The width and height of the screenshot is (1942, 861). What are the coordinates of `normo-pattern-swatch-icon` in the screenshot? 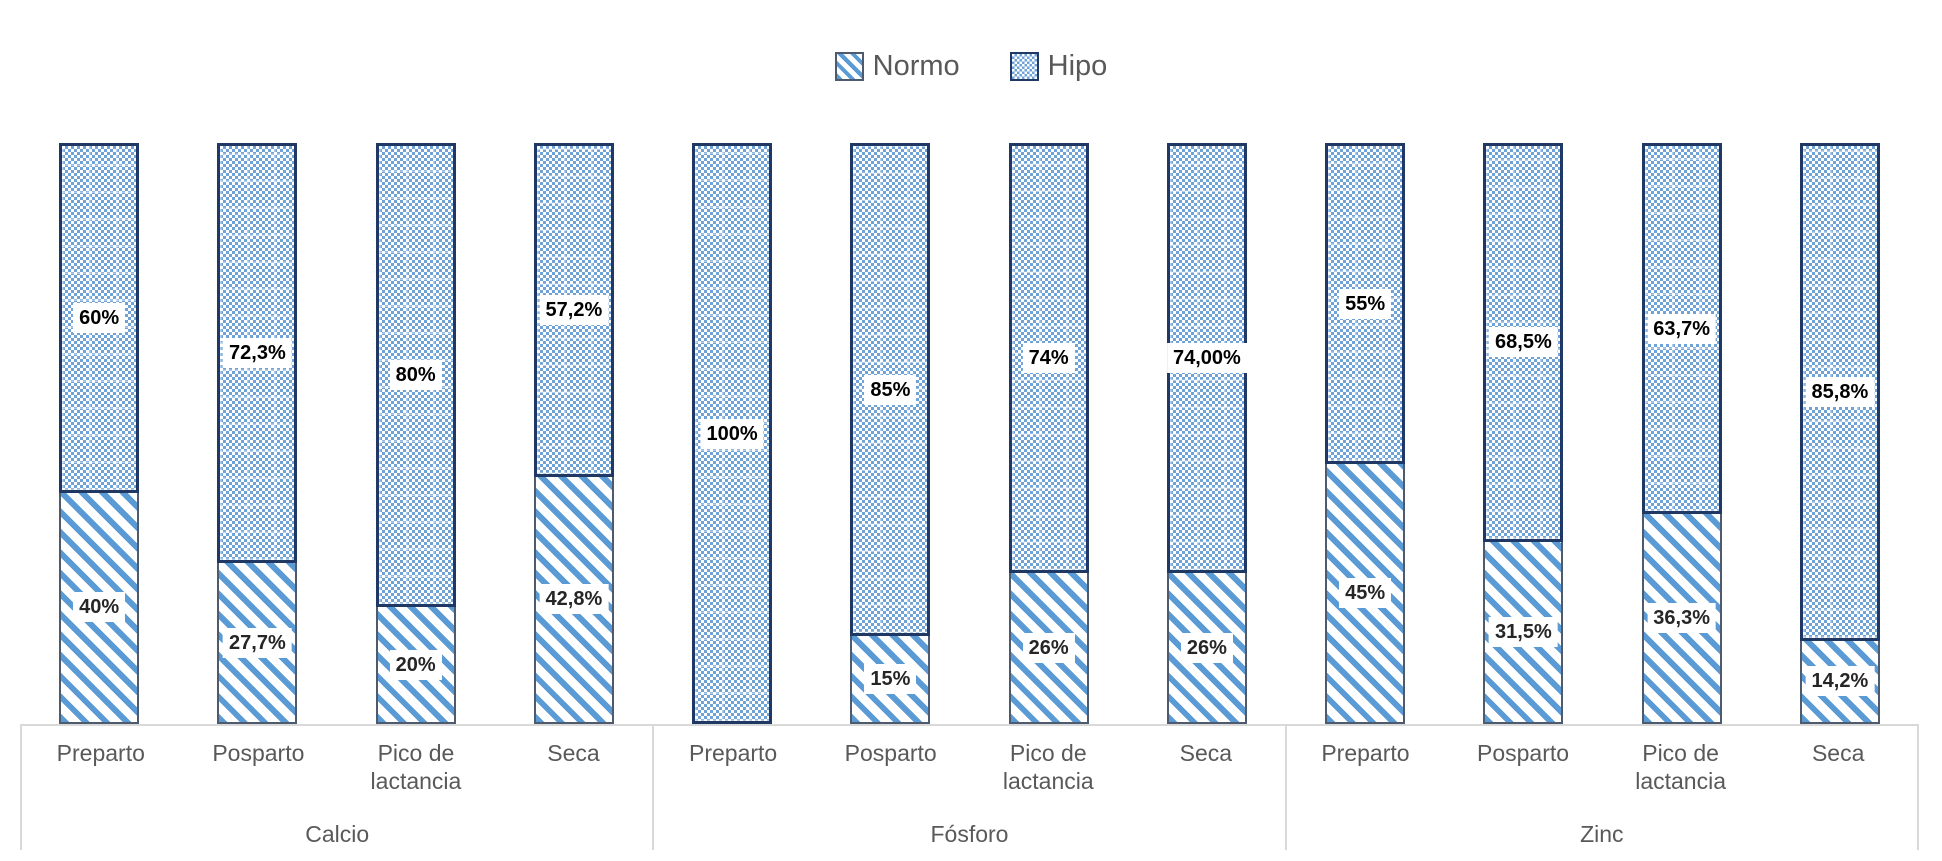 It's located at (849, 66).